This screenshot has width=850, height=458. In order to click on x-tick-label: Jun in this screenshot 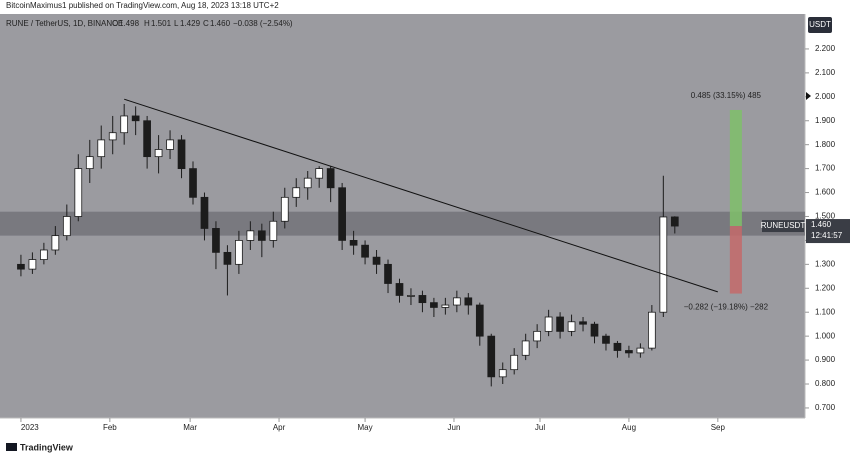, I will do `click(454, 427)`.